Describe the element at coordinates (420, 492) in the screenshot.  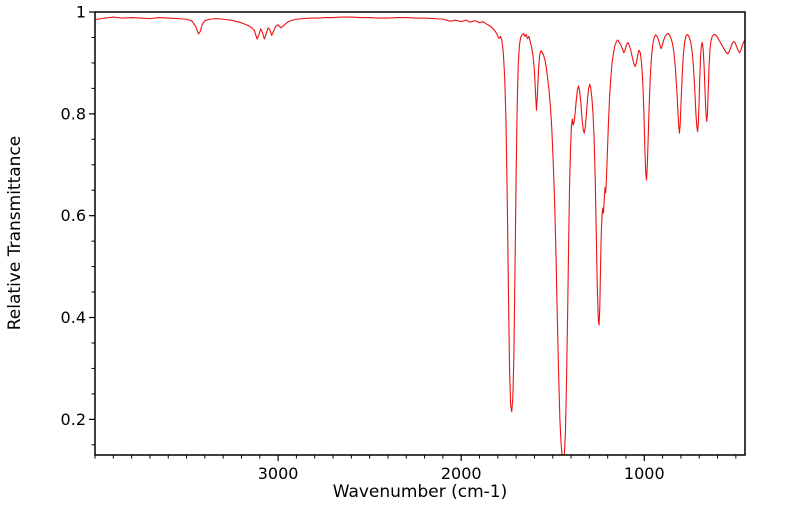
I see `x-axis-label: Wavenumber (cm-1)` at that location.